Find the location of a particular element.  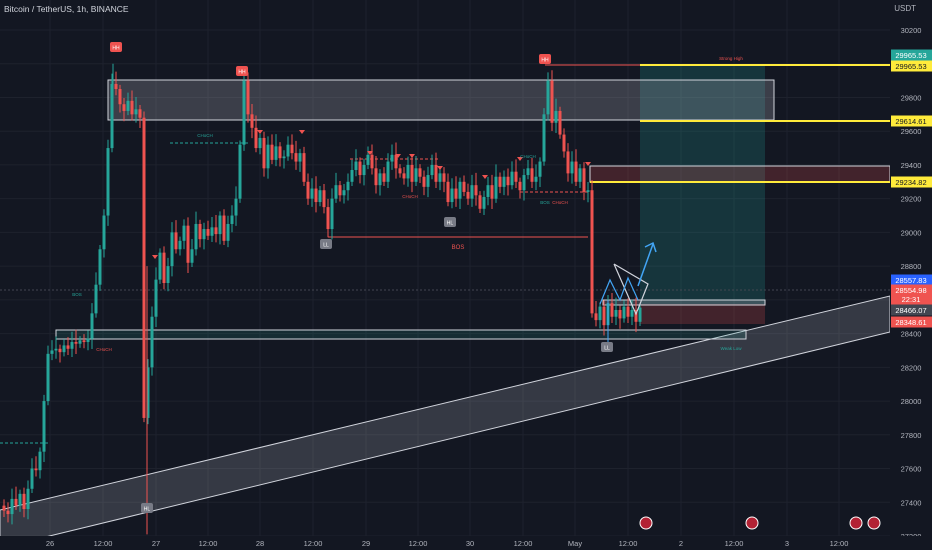

price-tick-label: 29800 is located at coordinates (911, 97).